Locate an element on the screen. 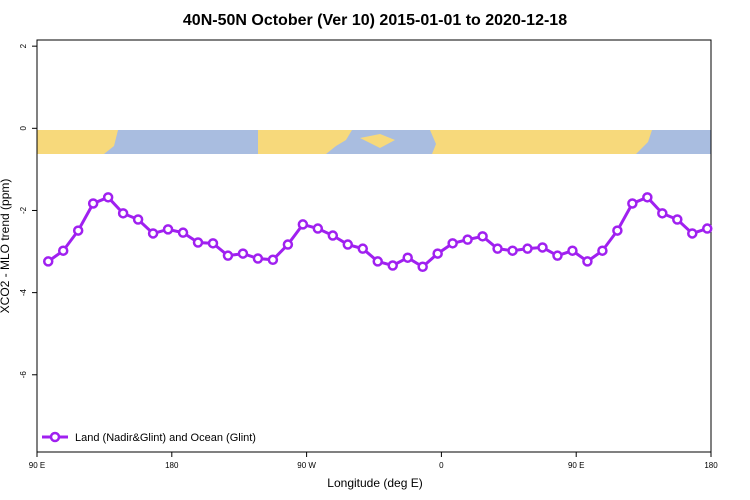 The height and width of the screenshot is (500, 750). legend-marker is located at coordinates (55, 437).